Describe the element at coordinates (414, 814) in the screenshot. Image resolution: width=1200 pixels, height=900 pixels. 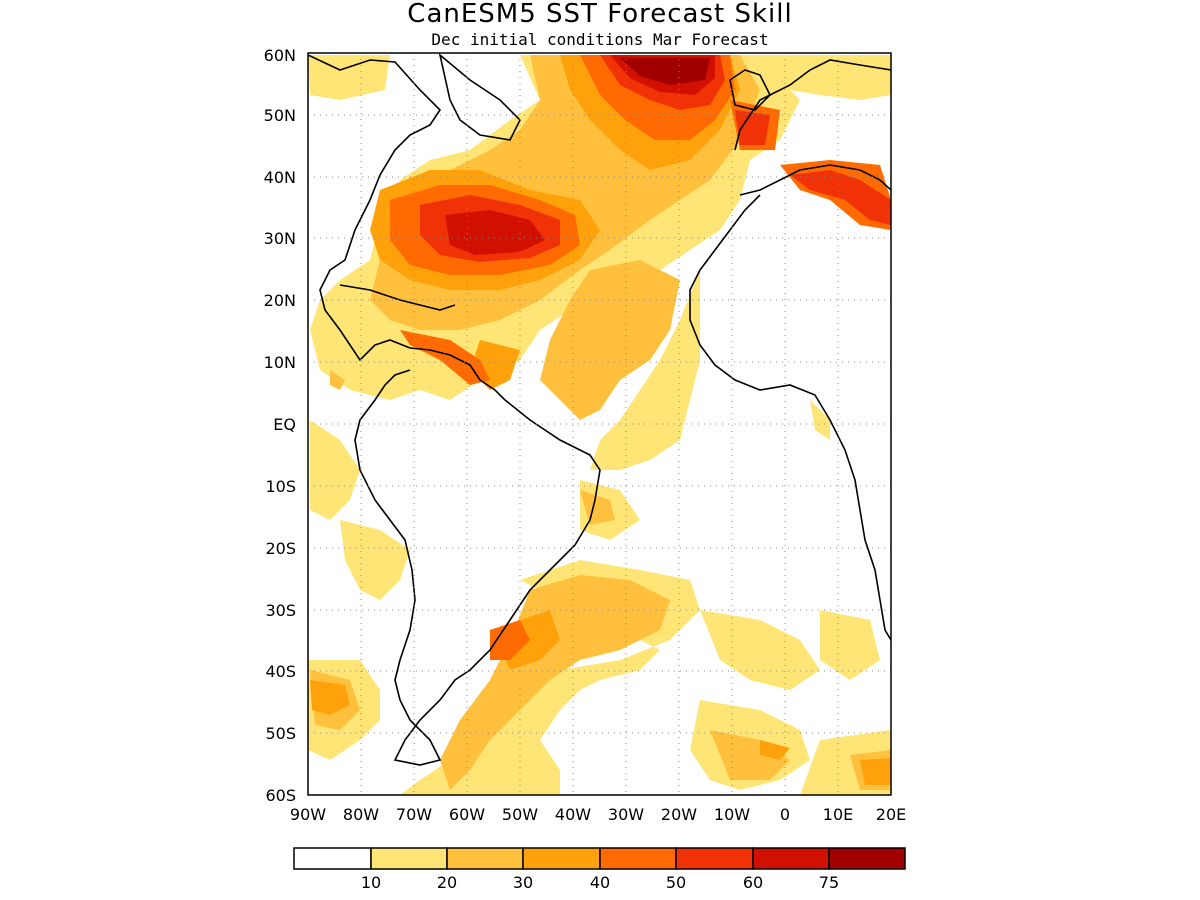
I see `lon-tick: 70W` at that location.